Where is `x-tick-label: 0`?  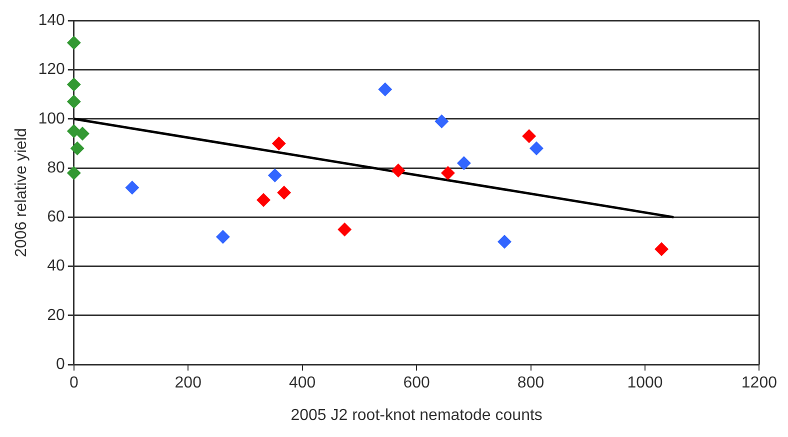 x-tick-label: 0 is located at coordinates (73, 383).